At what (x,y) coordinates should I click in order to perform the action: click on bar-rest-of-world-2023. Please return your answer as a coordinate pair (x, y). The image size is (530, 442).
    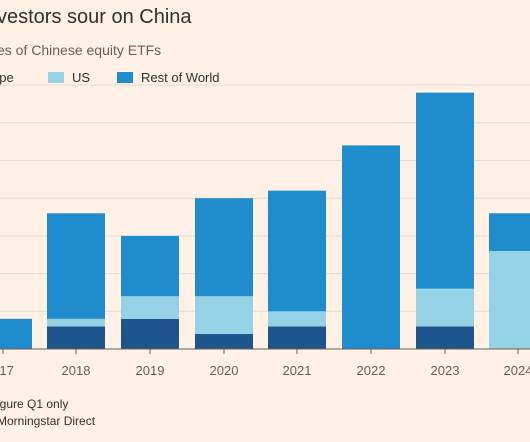
    Looking at the image, I should click on (445, 190).